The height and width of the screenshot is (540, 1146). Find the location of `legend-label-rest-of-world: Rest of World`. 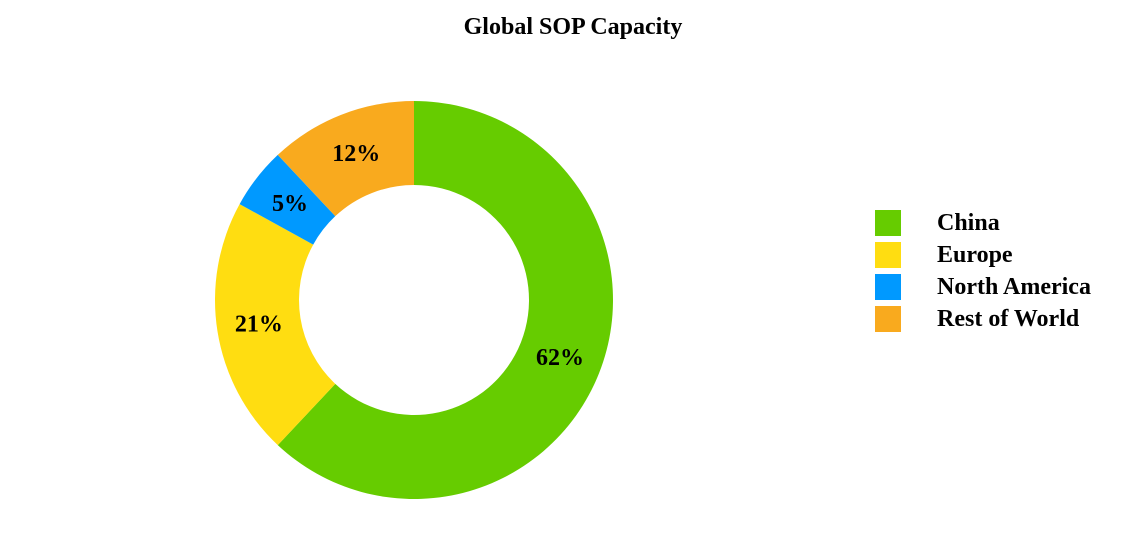

legend-label-rest-of-world: Rest of World is located at coordinates (1008, 318).